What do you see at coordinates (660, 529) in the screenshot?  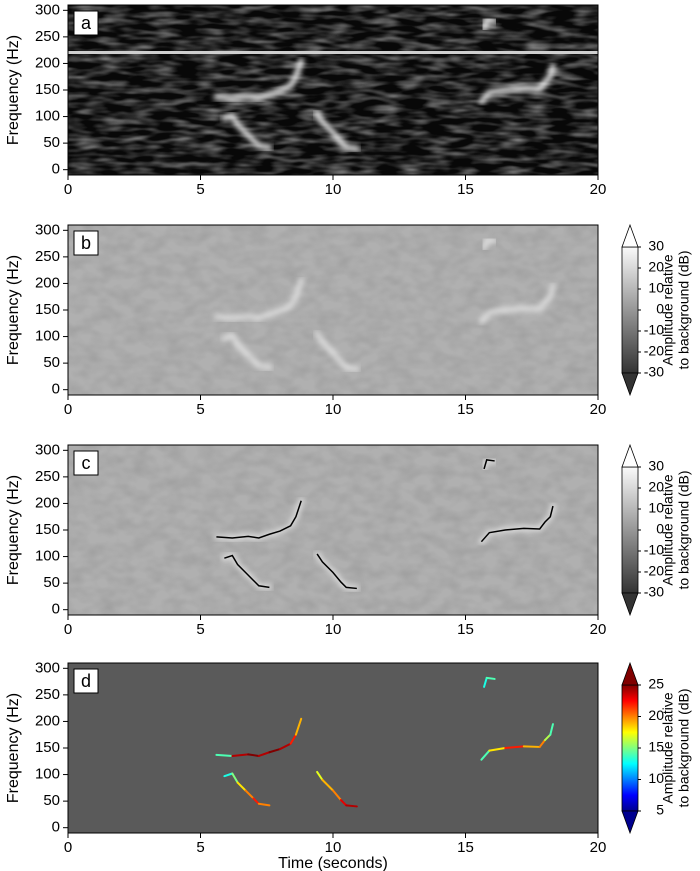 I see `colorbar-tick-label: 0` at bounding box center [660, 529].